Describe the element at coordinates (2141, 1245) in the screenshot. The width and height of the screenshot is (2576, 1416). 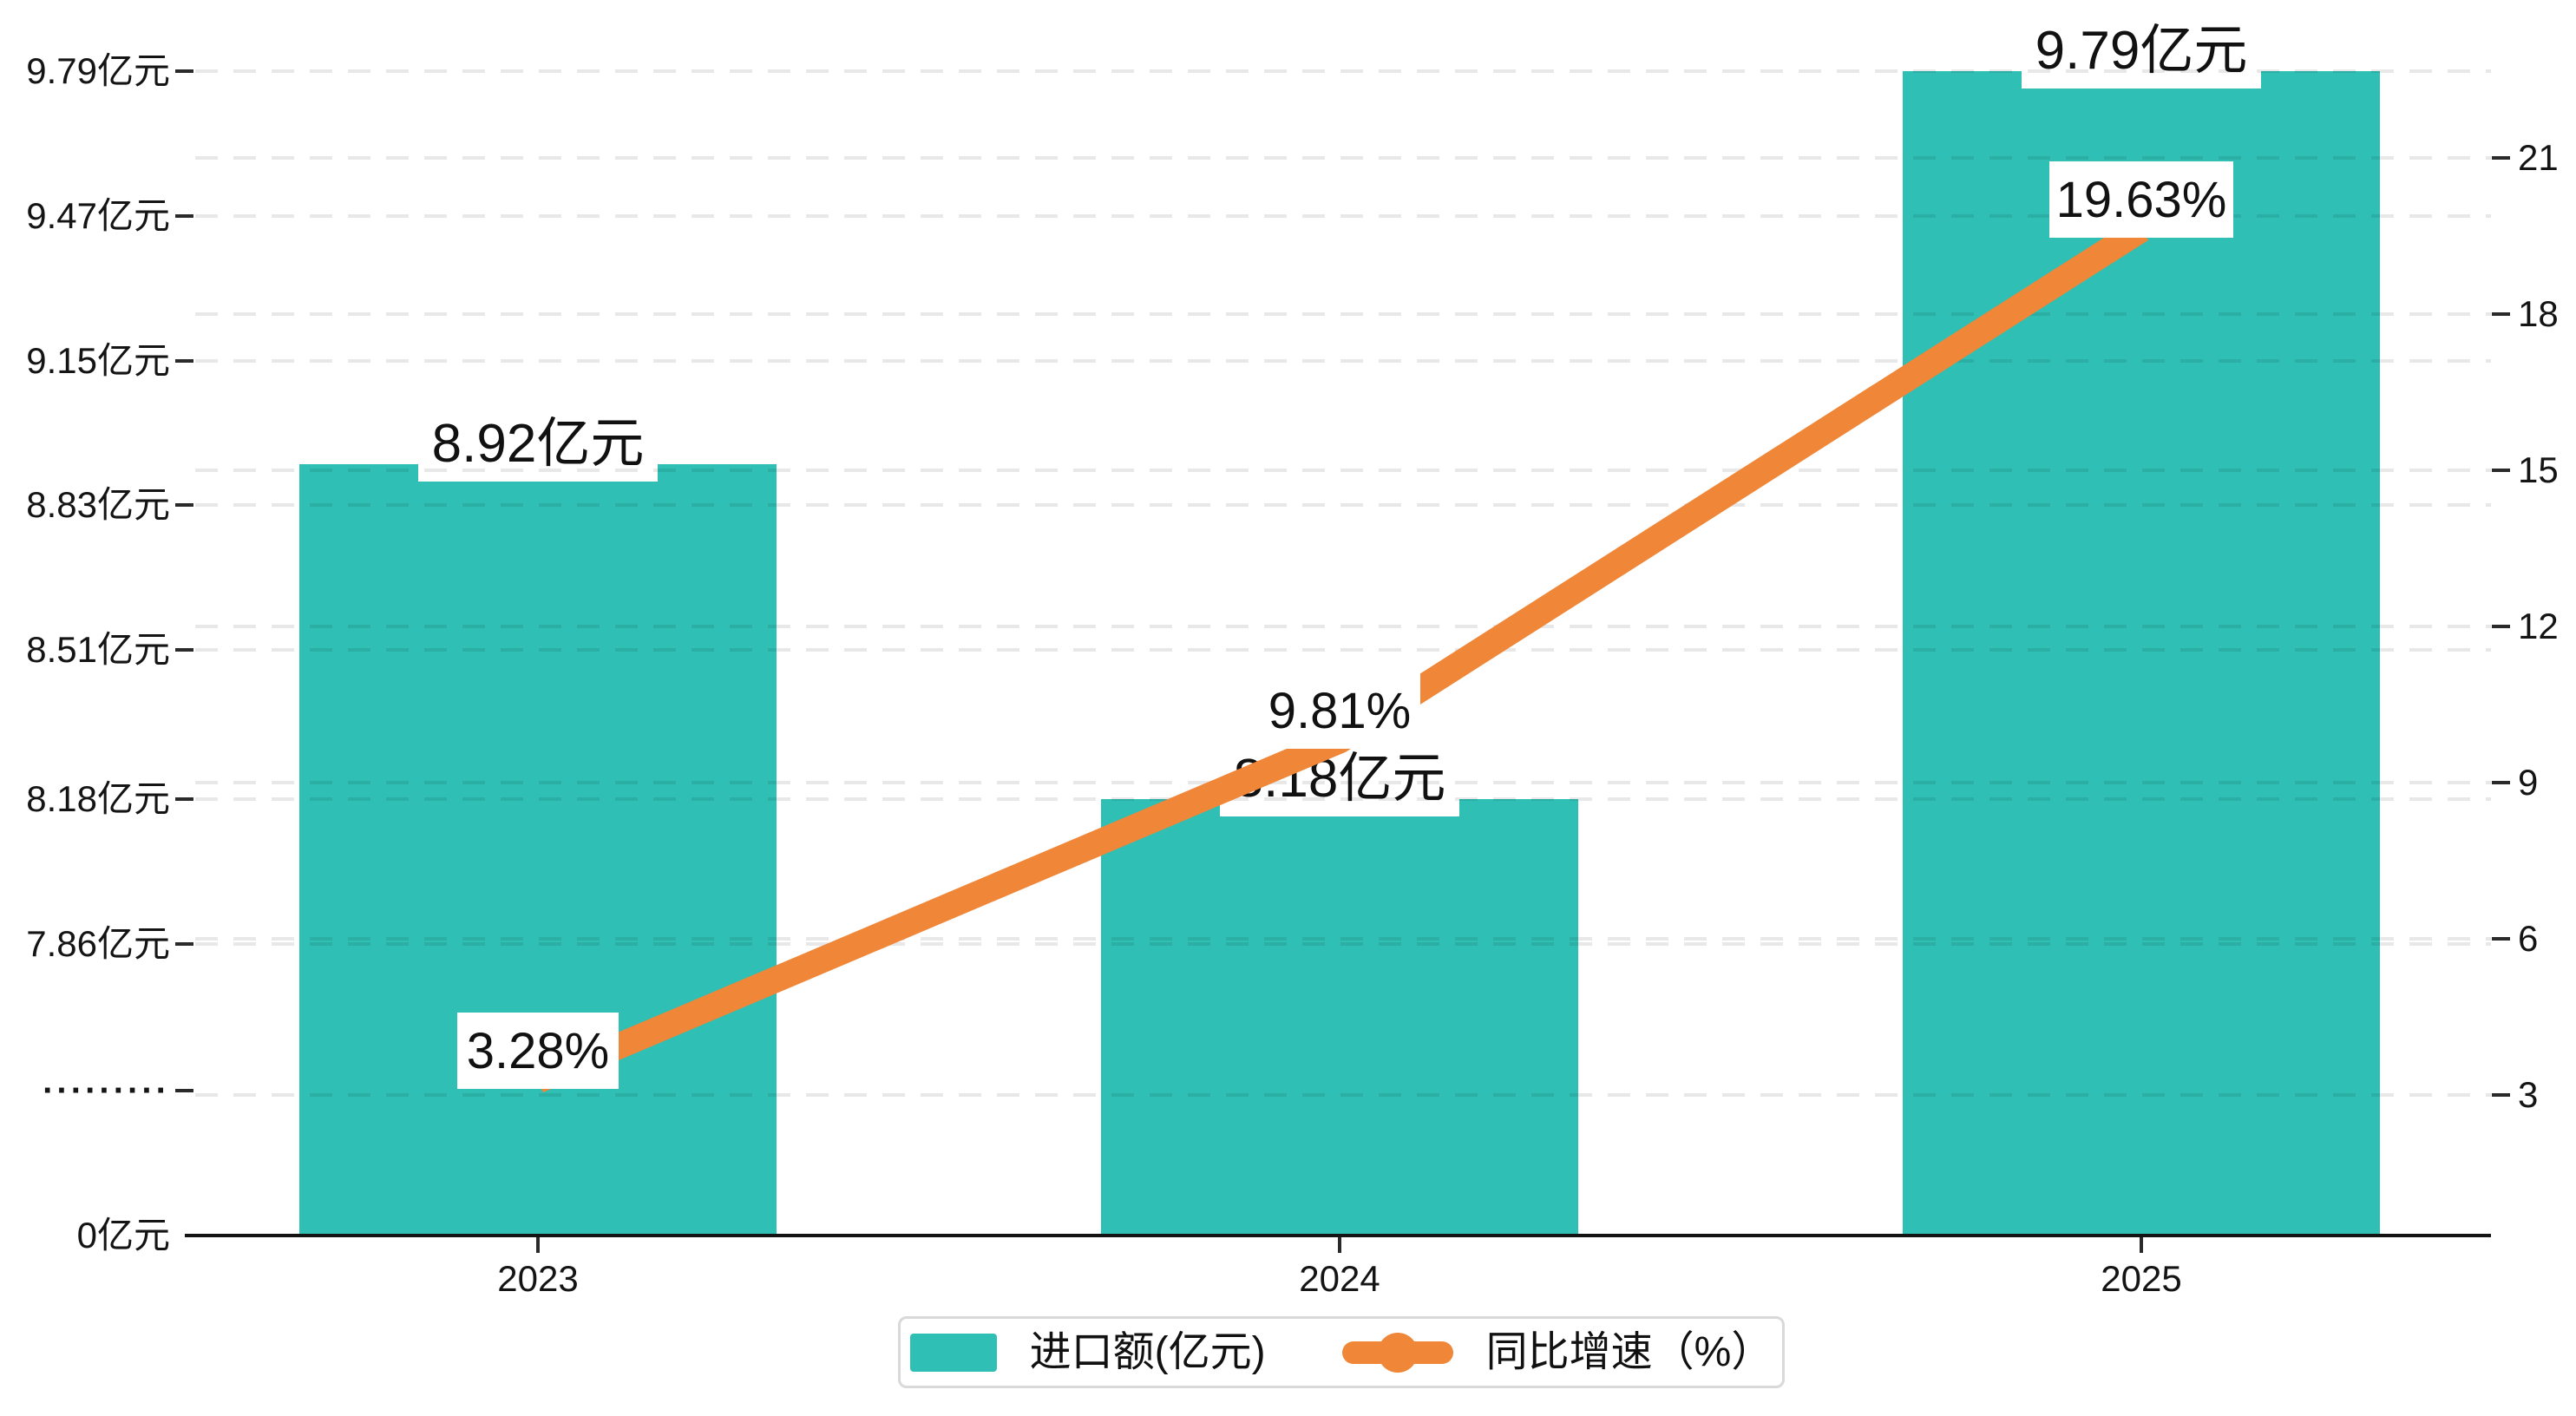
I see `x-axis-tick-2025` at that location.